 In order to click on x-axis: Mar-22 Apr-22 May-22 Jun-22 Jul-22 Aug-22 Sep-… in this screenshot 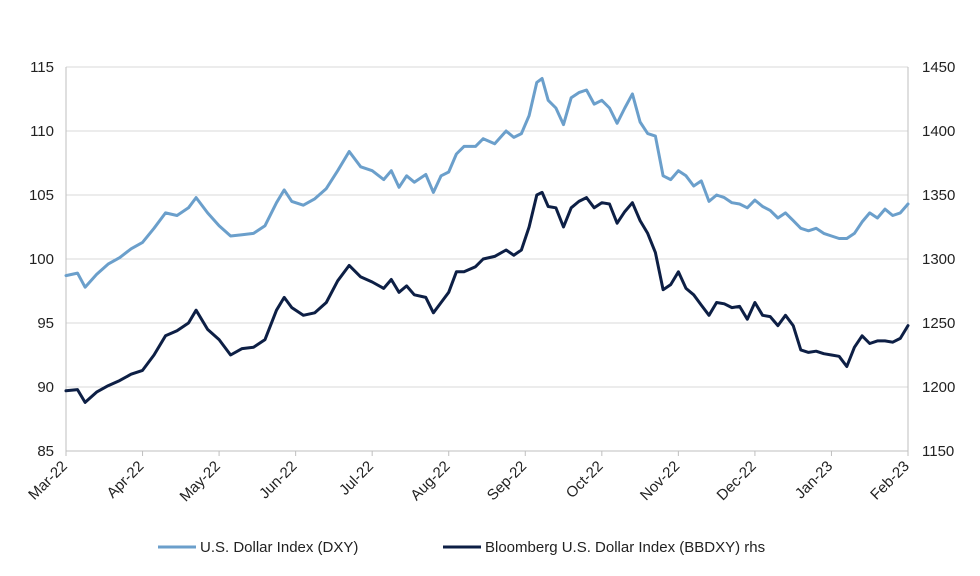, I will do `click(469, 477)`.